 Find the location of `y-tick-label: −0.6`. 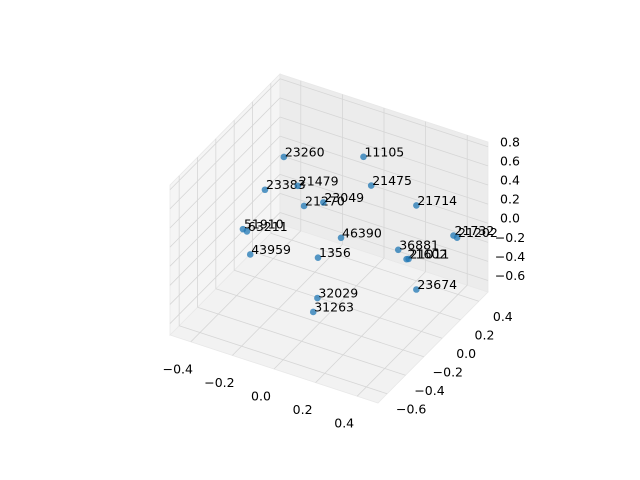

y-tick-label: −0.6 is located at coordinates (411, 408).